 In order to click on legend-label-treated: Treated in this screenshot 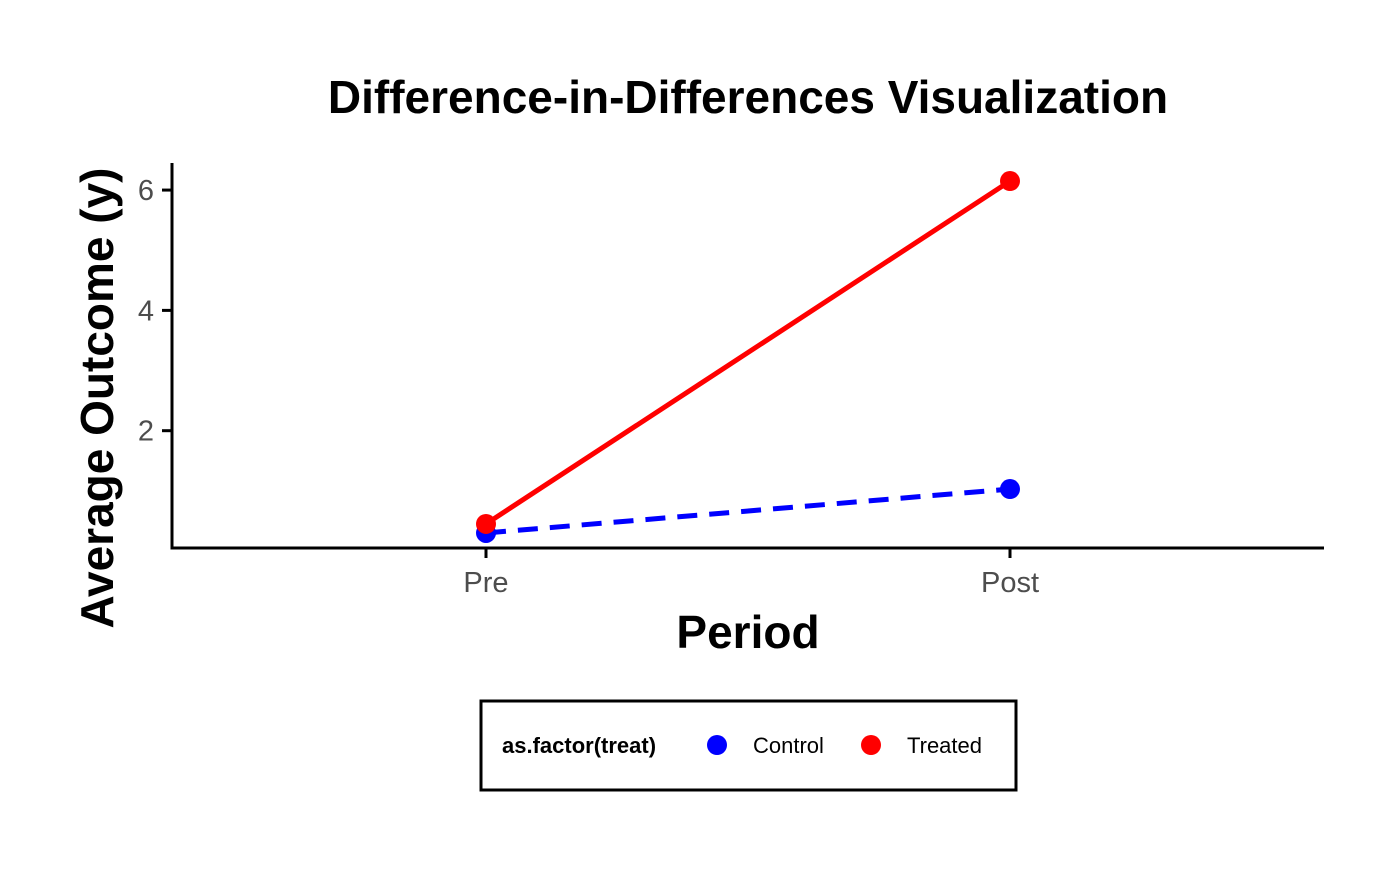, I will do `click(944, 745)`.